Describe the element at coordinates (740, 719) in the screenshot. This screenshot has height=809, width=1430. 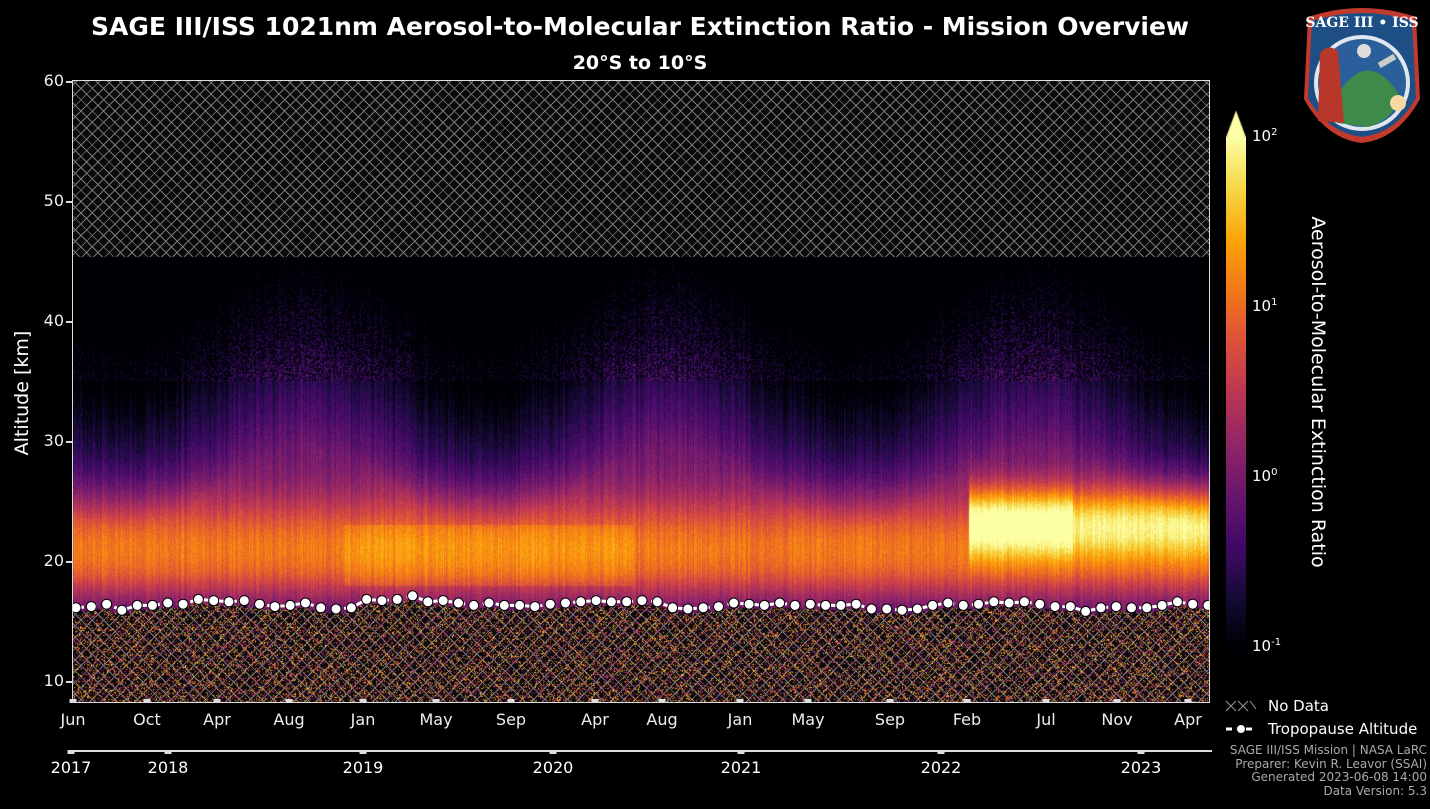
I see `x-tick-label: Jan` at that location.